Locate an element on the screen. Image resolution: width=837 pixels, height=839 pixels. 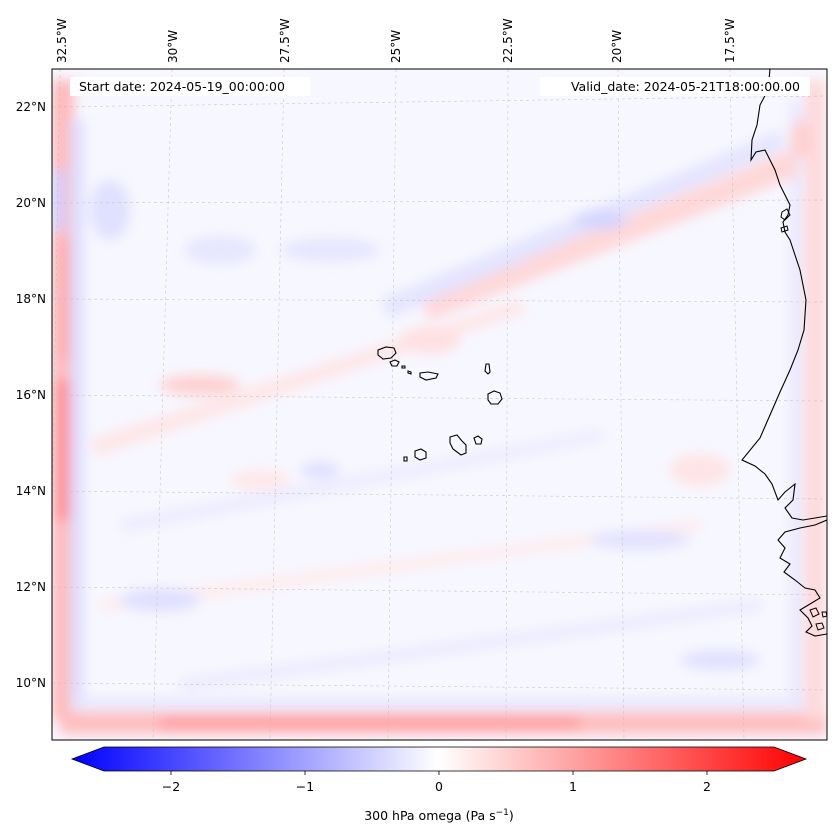
lon-label: 32.5°W is located at coordinates (62, 40).